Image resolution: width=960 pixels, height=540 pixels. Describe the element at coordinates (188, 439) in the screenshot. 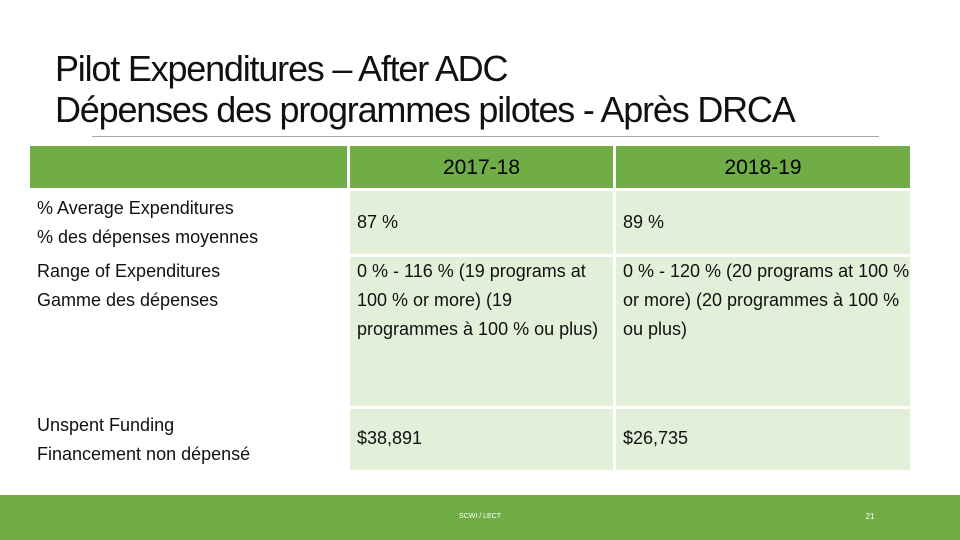

I see `row-label-unspent-funding: Unspent Funding Financement non dépensé` at that location.